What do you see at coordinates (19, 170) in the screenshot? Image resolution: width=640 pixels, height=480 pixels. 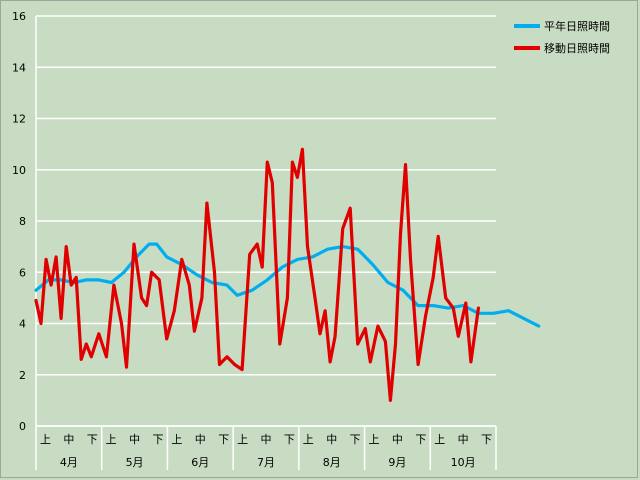 I see `y-tick-label: 10` at bounding box center [19, 170].